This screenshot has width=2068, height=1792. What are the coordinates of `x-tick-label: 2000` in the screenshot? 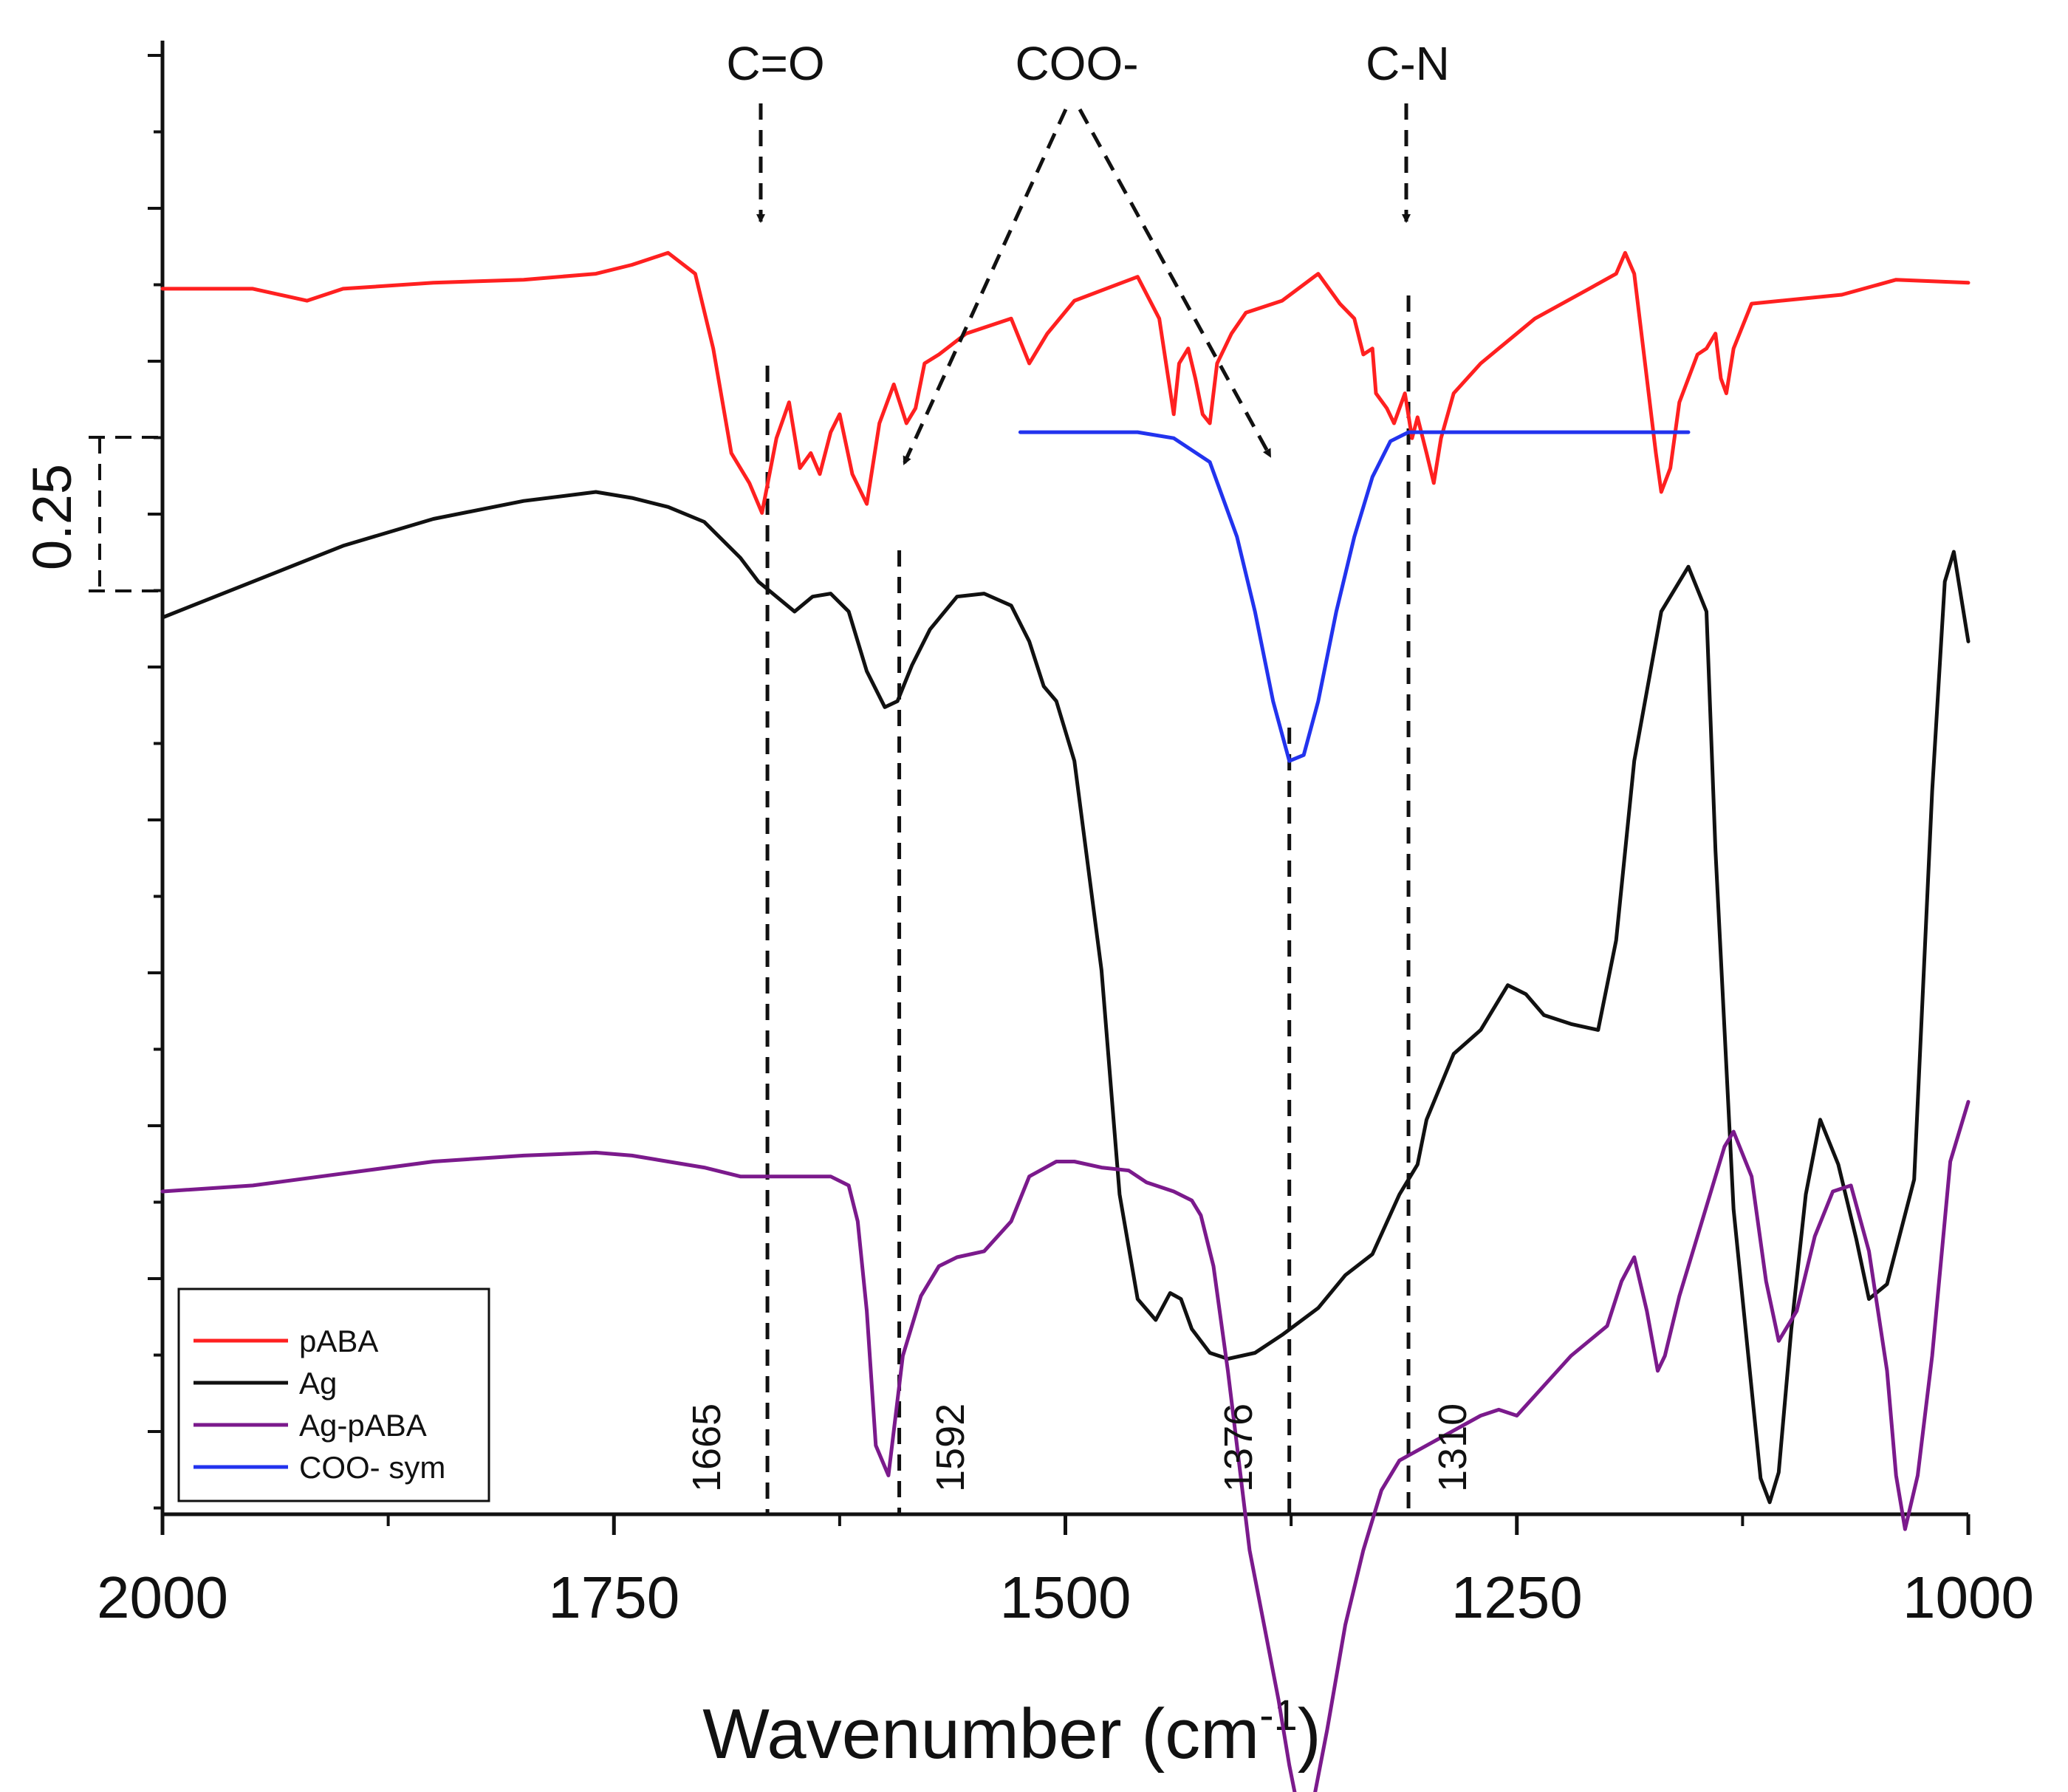 It's located at (162, 1597).